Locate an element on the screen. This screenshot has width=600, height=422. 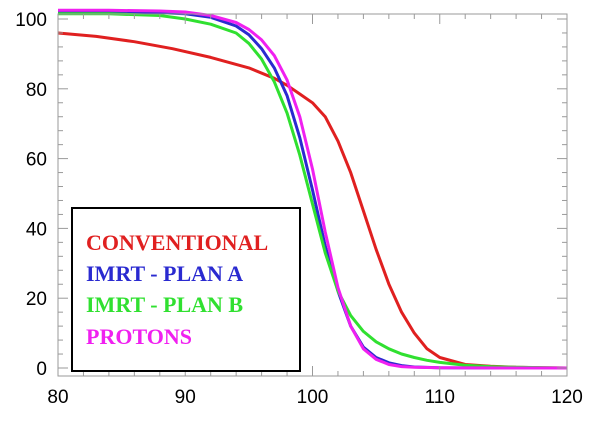
legend-label-conventional: CONVENTIONAL is located at coordinates (177, 242).